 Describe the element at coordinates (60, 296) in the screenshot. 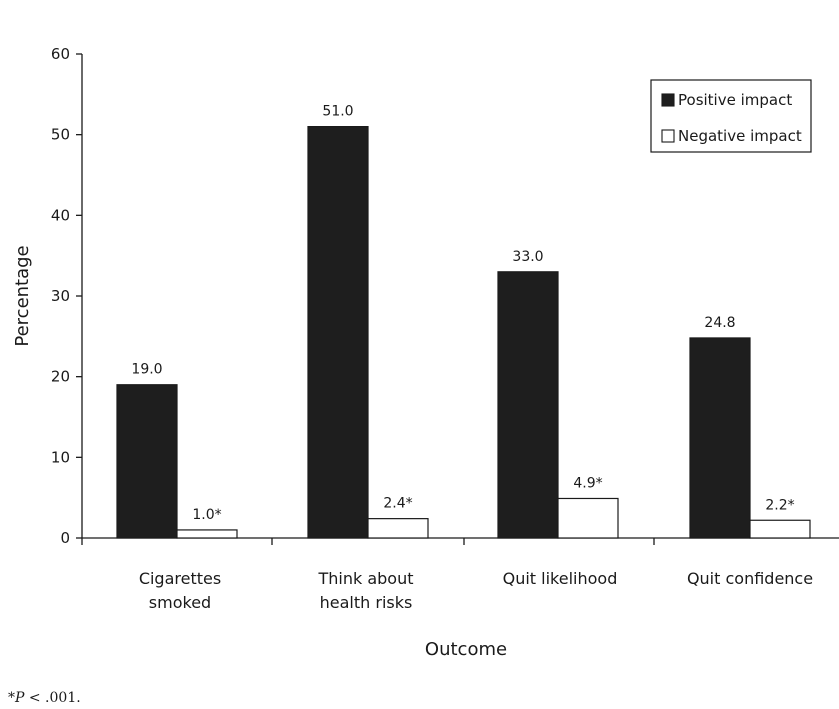

I see `y-tick-label: 30` at that location.